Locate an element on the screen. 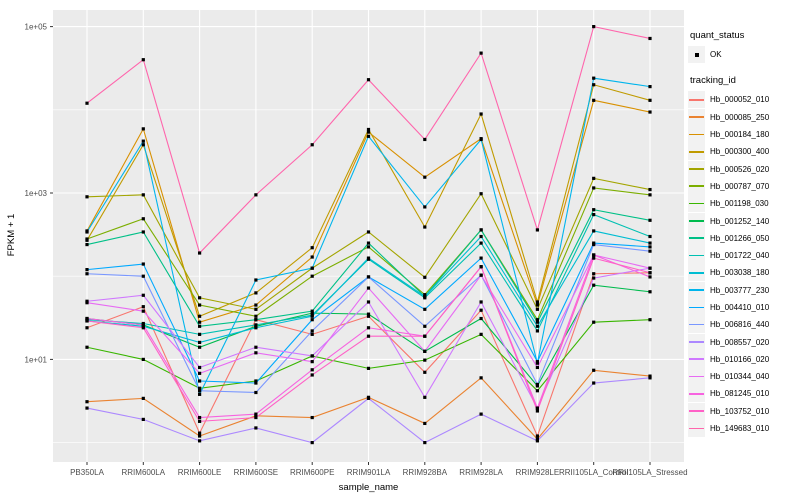  x-tick-label: RRIM600PE is located at coordinates (312, 472).